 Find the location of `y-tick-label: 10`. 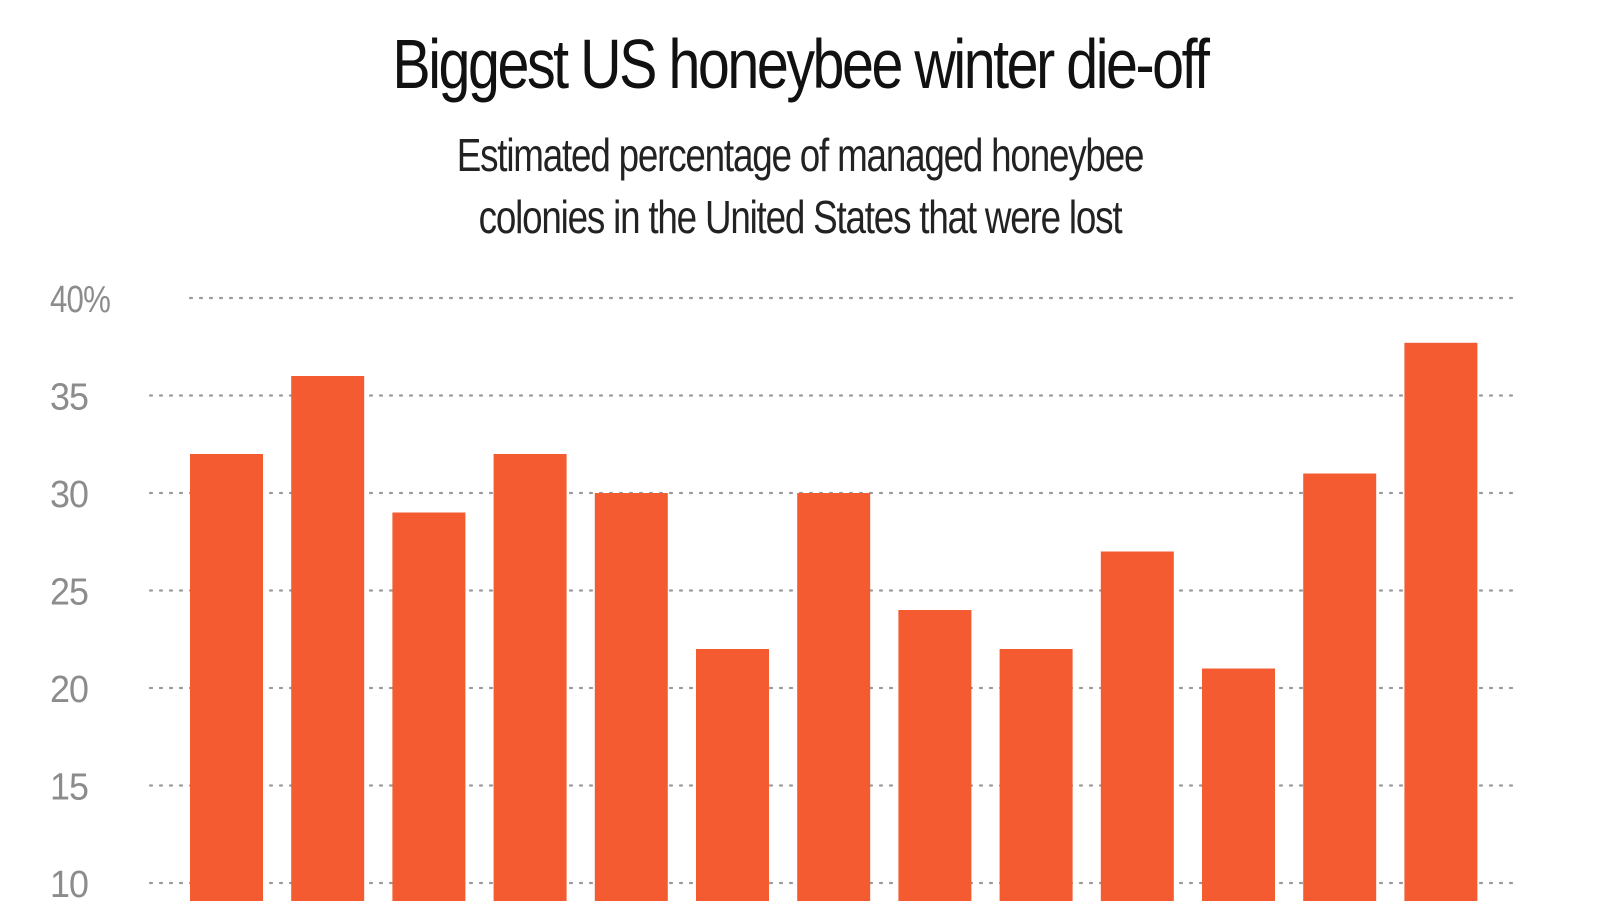

y-tick-label: 10 is located at coordinates (69, 882).